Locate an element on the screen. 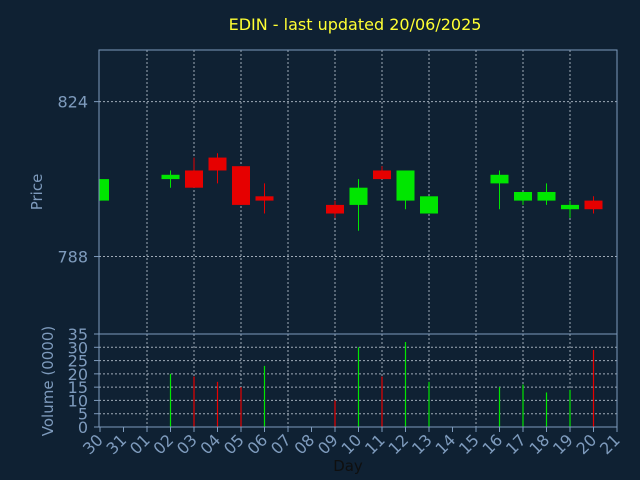  chart-title: EDIN - last updated 20/06/2025 is located at coordinates (355, 24).